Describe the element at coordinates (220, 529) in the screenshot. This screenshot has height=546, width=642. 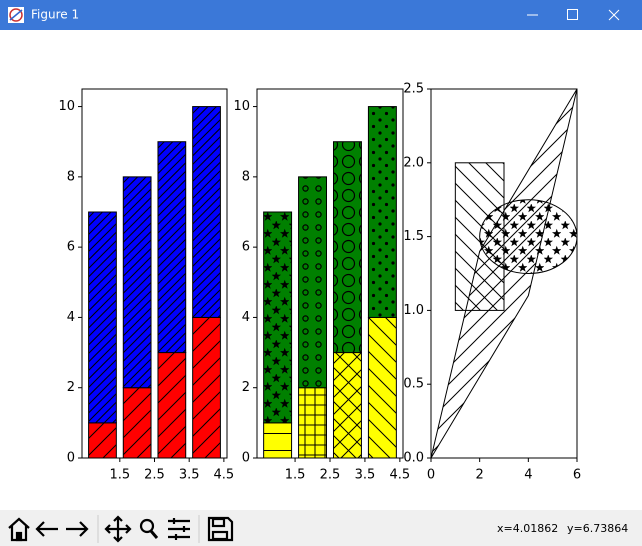
I see `save-button` at that location.